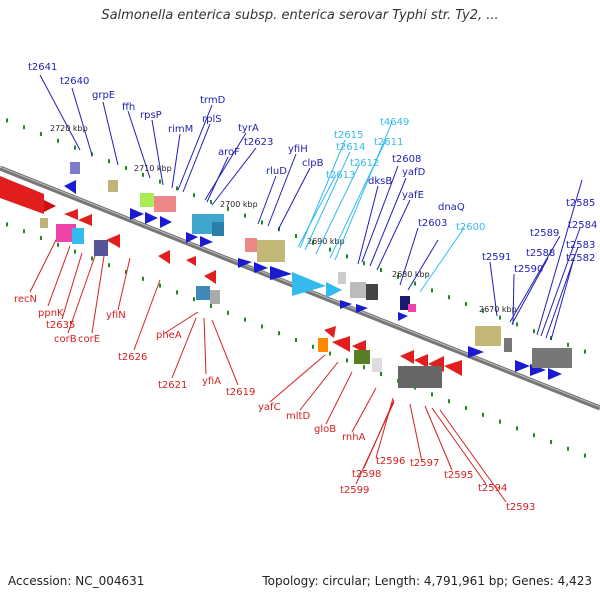  Describe the element at coordinates (51, 313) in the screenshot. I see `gene-label: ppnK` at that location.